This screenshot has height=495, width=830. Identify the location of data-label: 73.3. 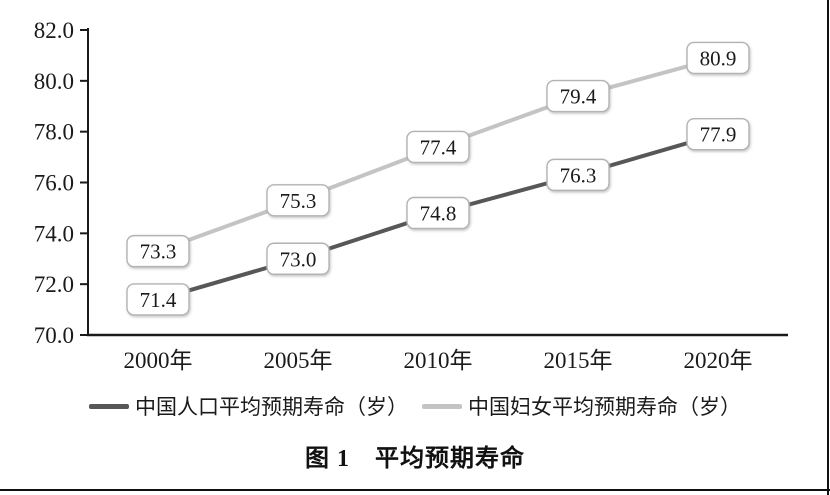
(158, 251).